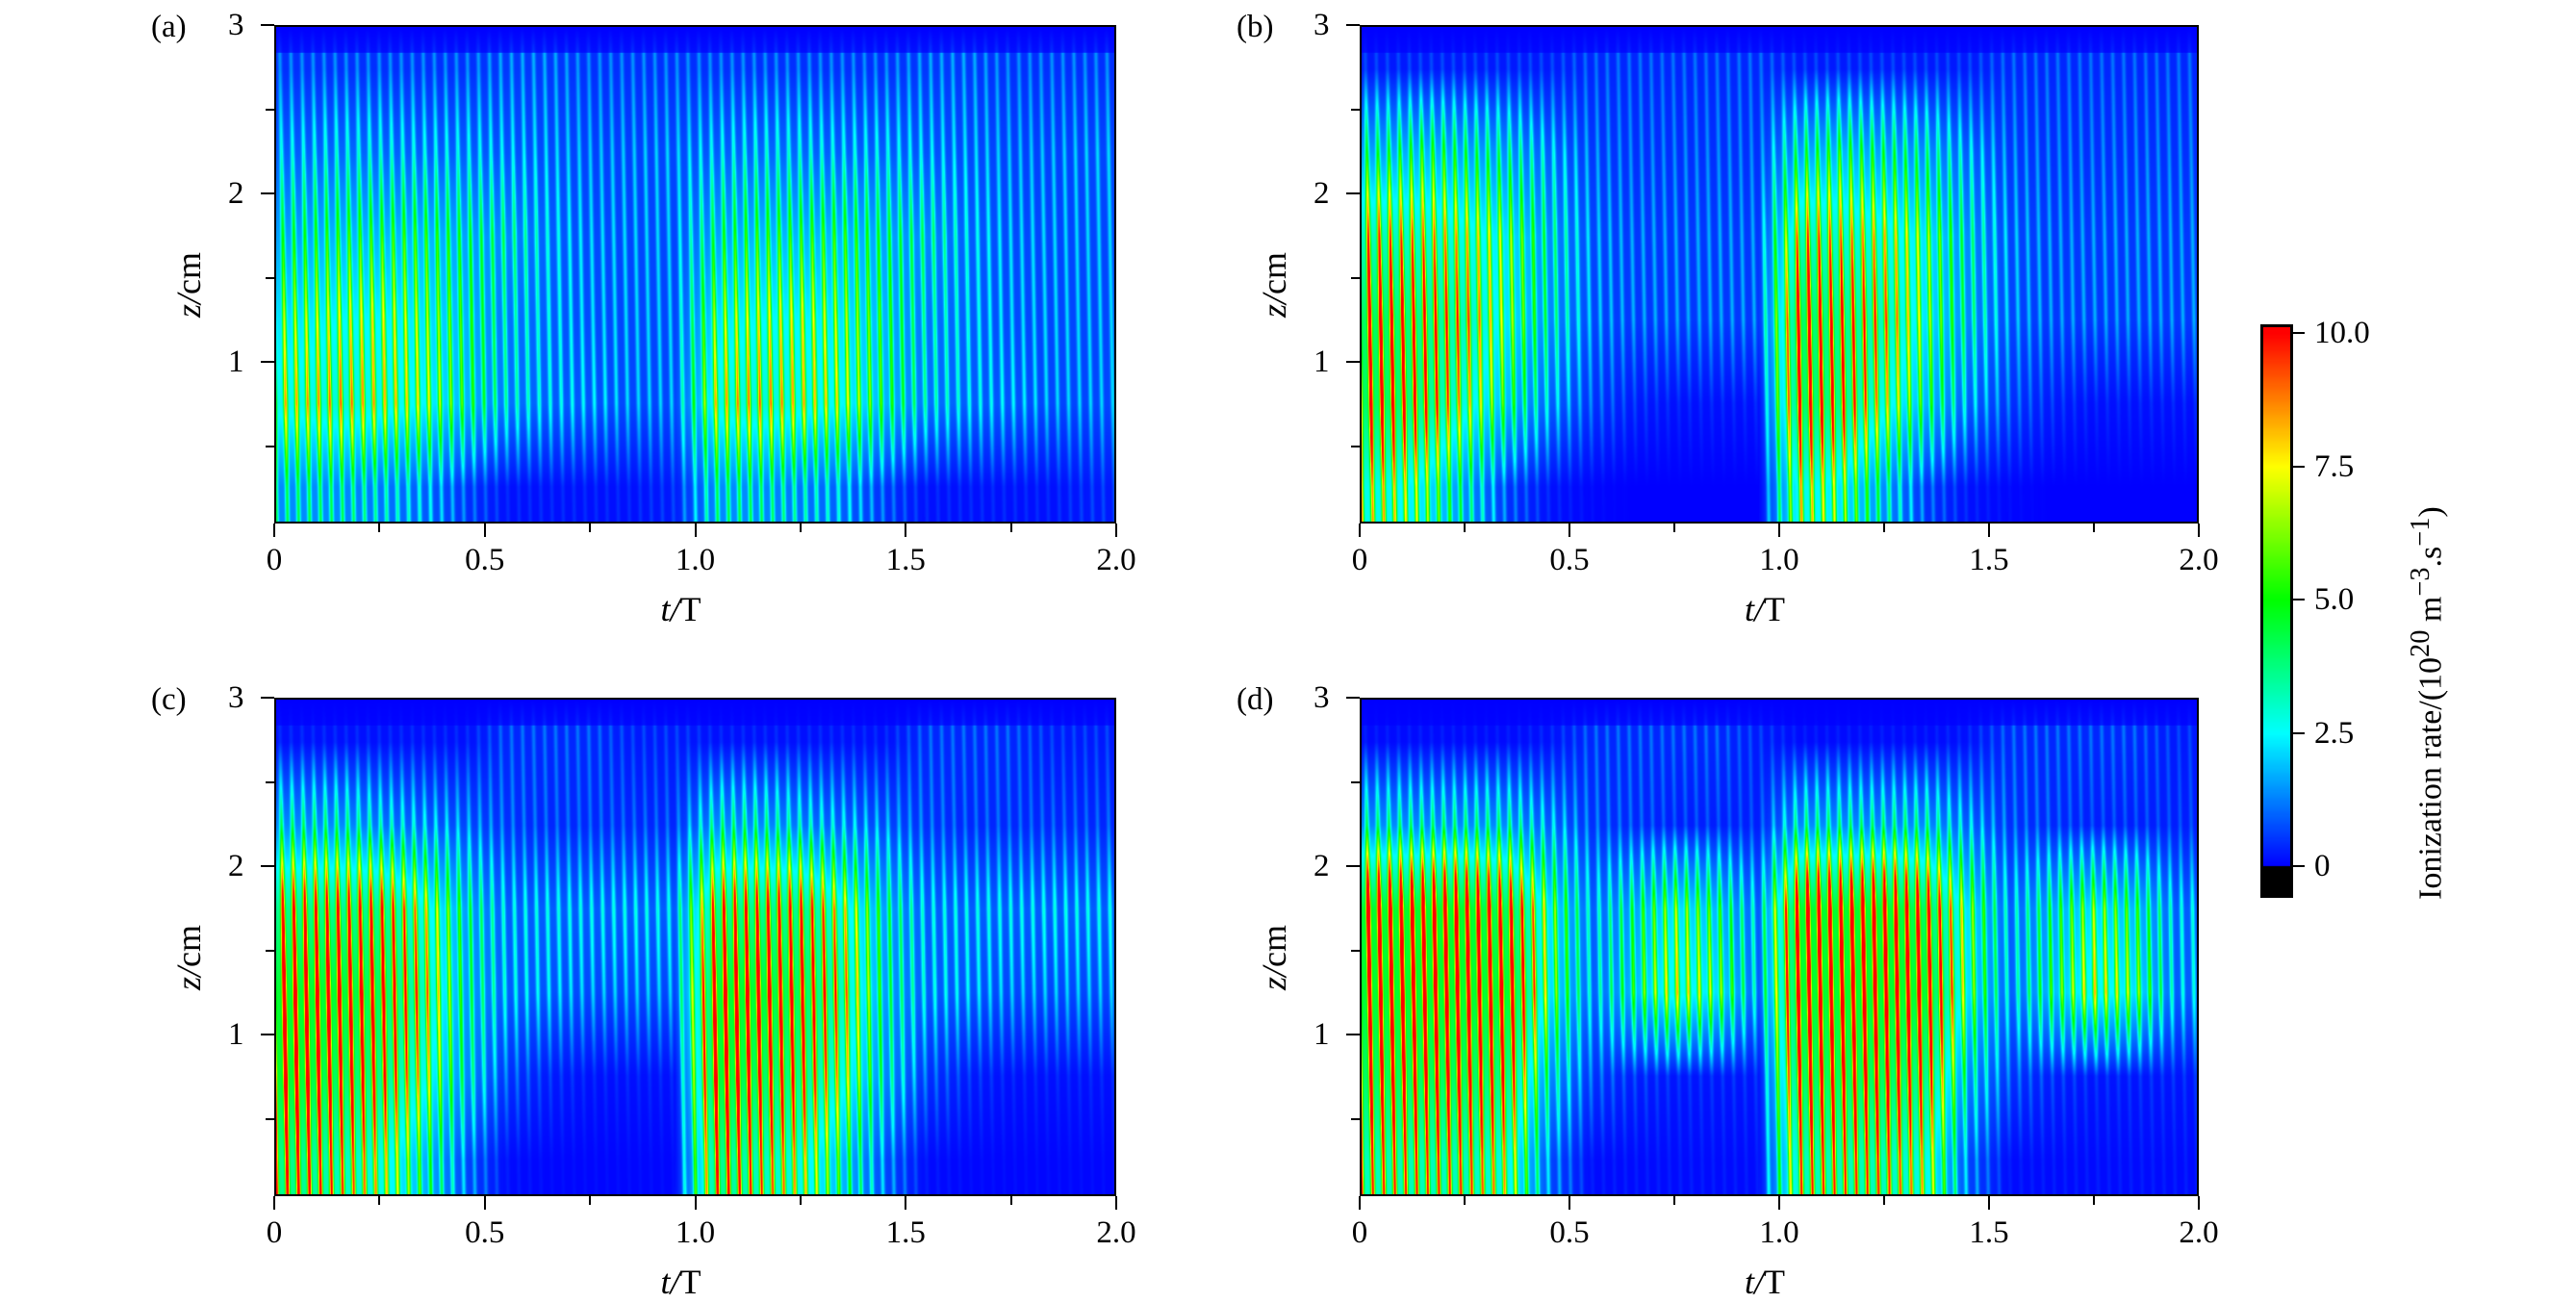  Describe the element at coordinates (2430, 557) in the screenshot. I see `colorbar-label-unit: .s` at that location.